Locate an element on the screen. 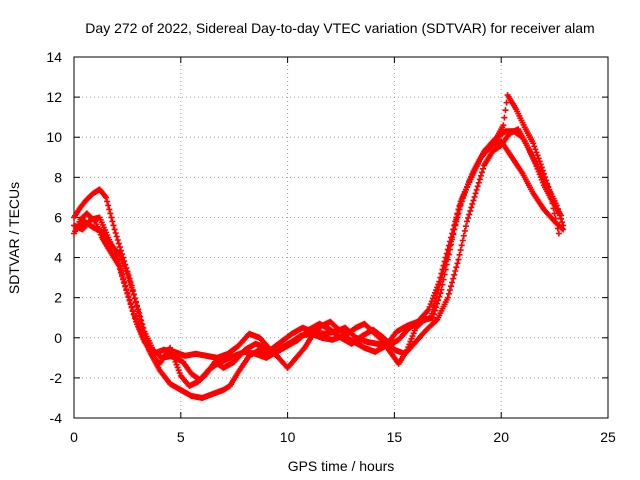  y-tick-label: -4 is located at coordinates (56, 418).